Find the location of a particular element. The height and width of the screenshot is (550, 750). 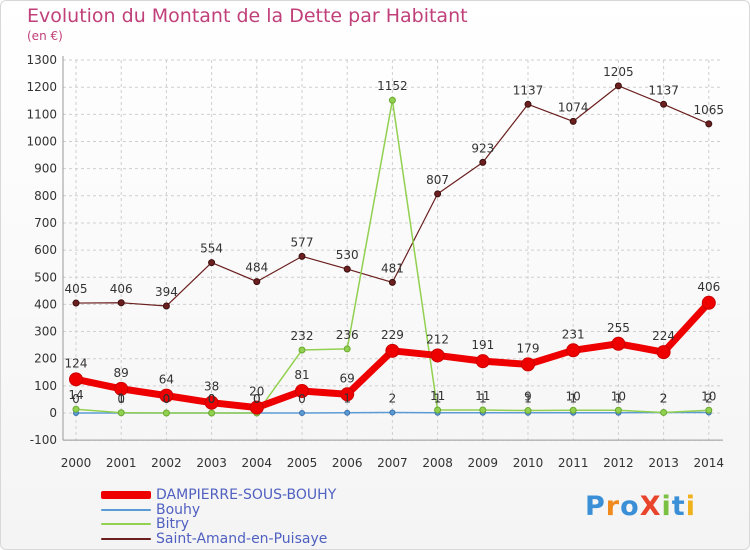

logo-letter: t is located at coordinates (678, 506).